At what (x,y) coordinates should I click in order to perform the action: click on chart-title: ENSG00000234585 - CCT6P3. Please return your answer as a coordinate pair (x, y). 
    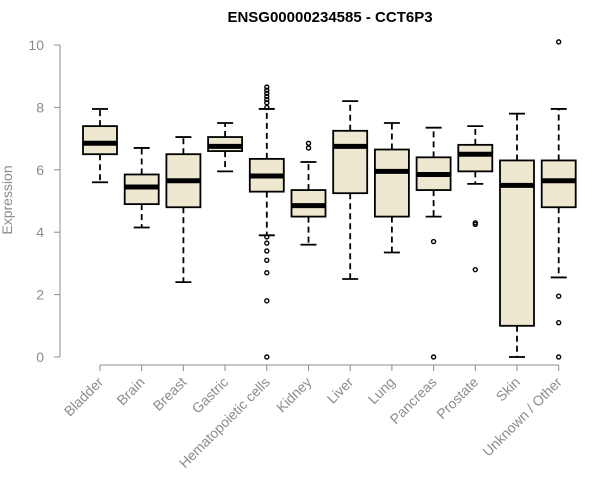
    Looking at the image, I should click on (329, 17).